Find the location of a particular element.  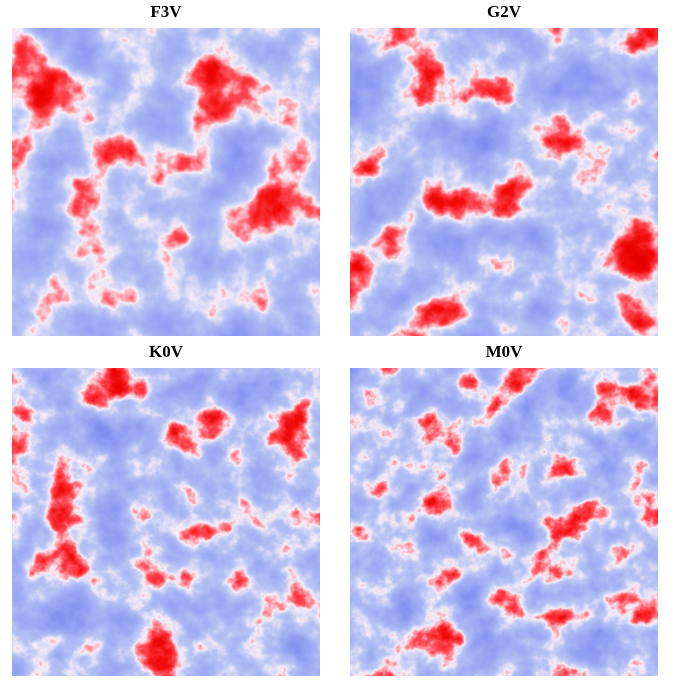

panel-title: K0V is located at coordinates (166, 351).